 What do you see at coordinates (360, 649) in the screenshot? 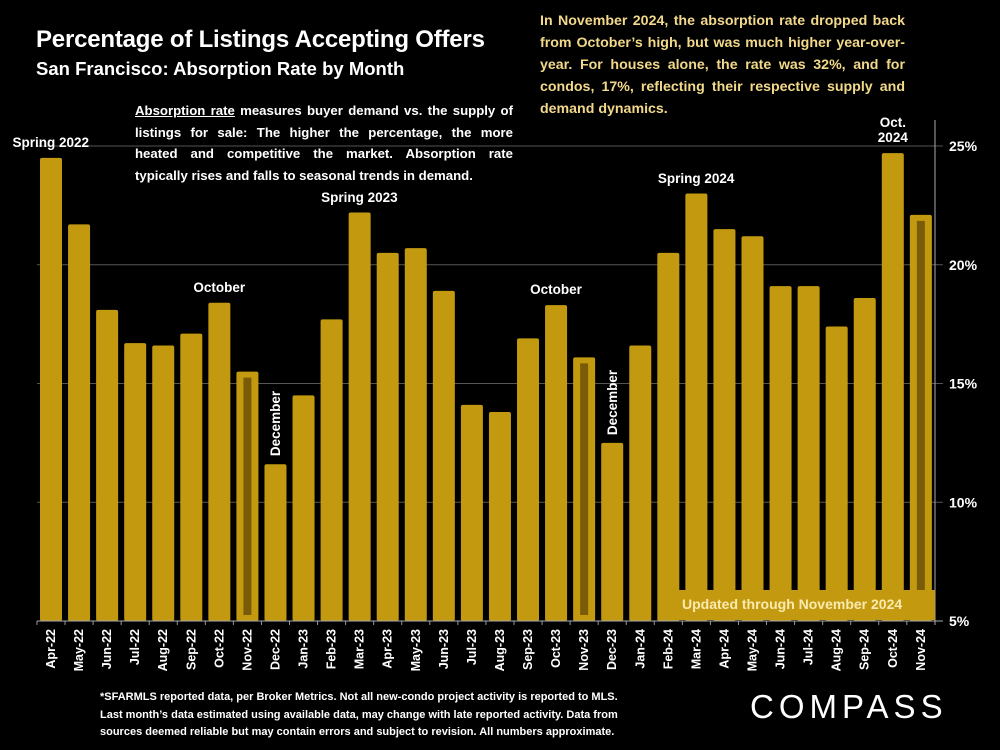
I see `x-tick-label: Mar-23` at bounding box center [360, 649].